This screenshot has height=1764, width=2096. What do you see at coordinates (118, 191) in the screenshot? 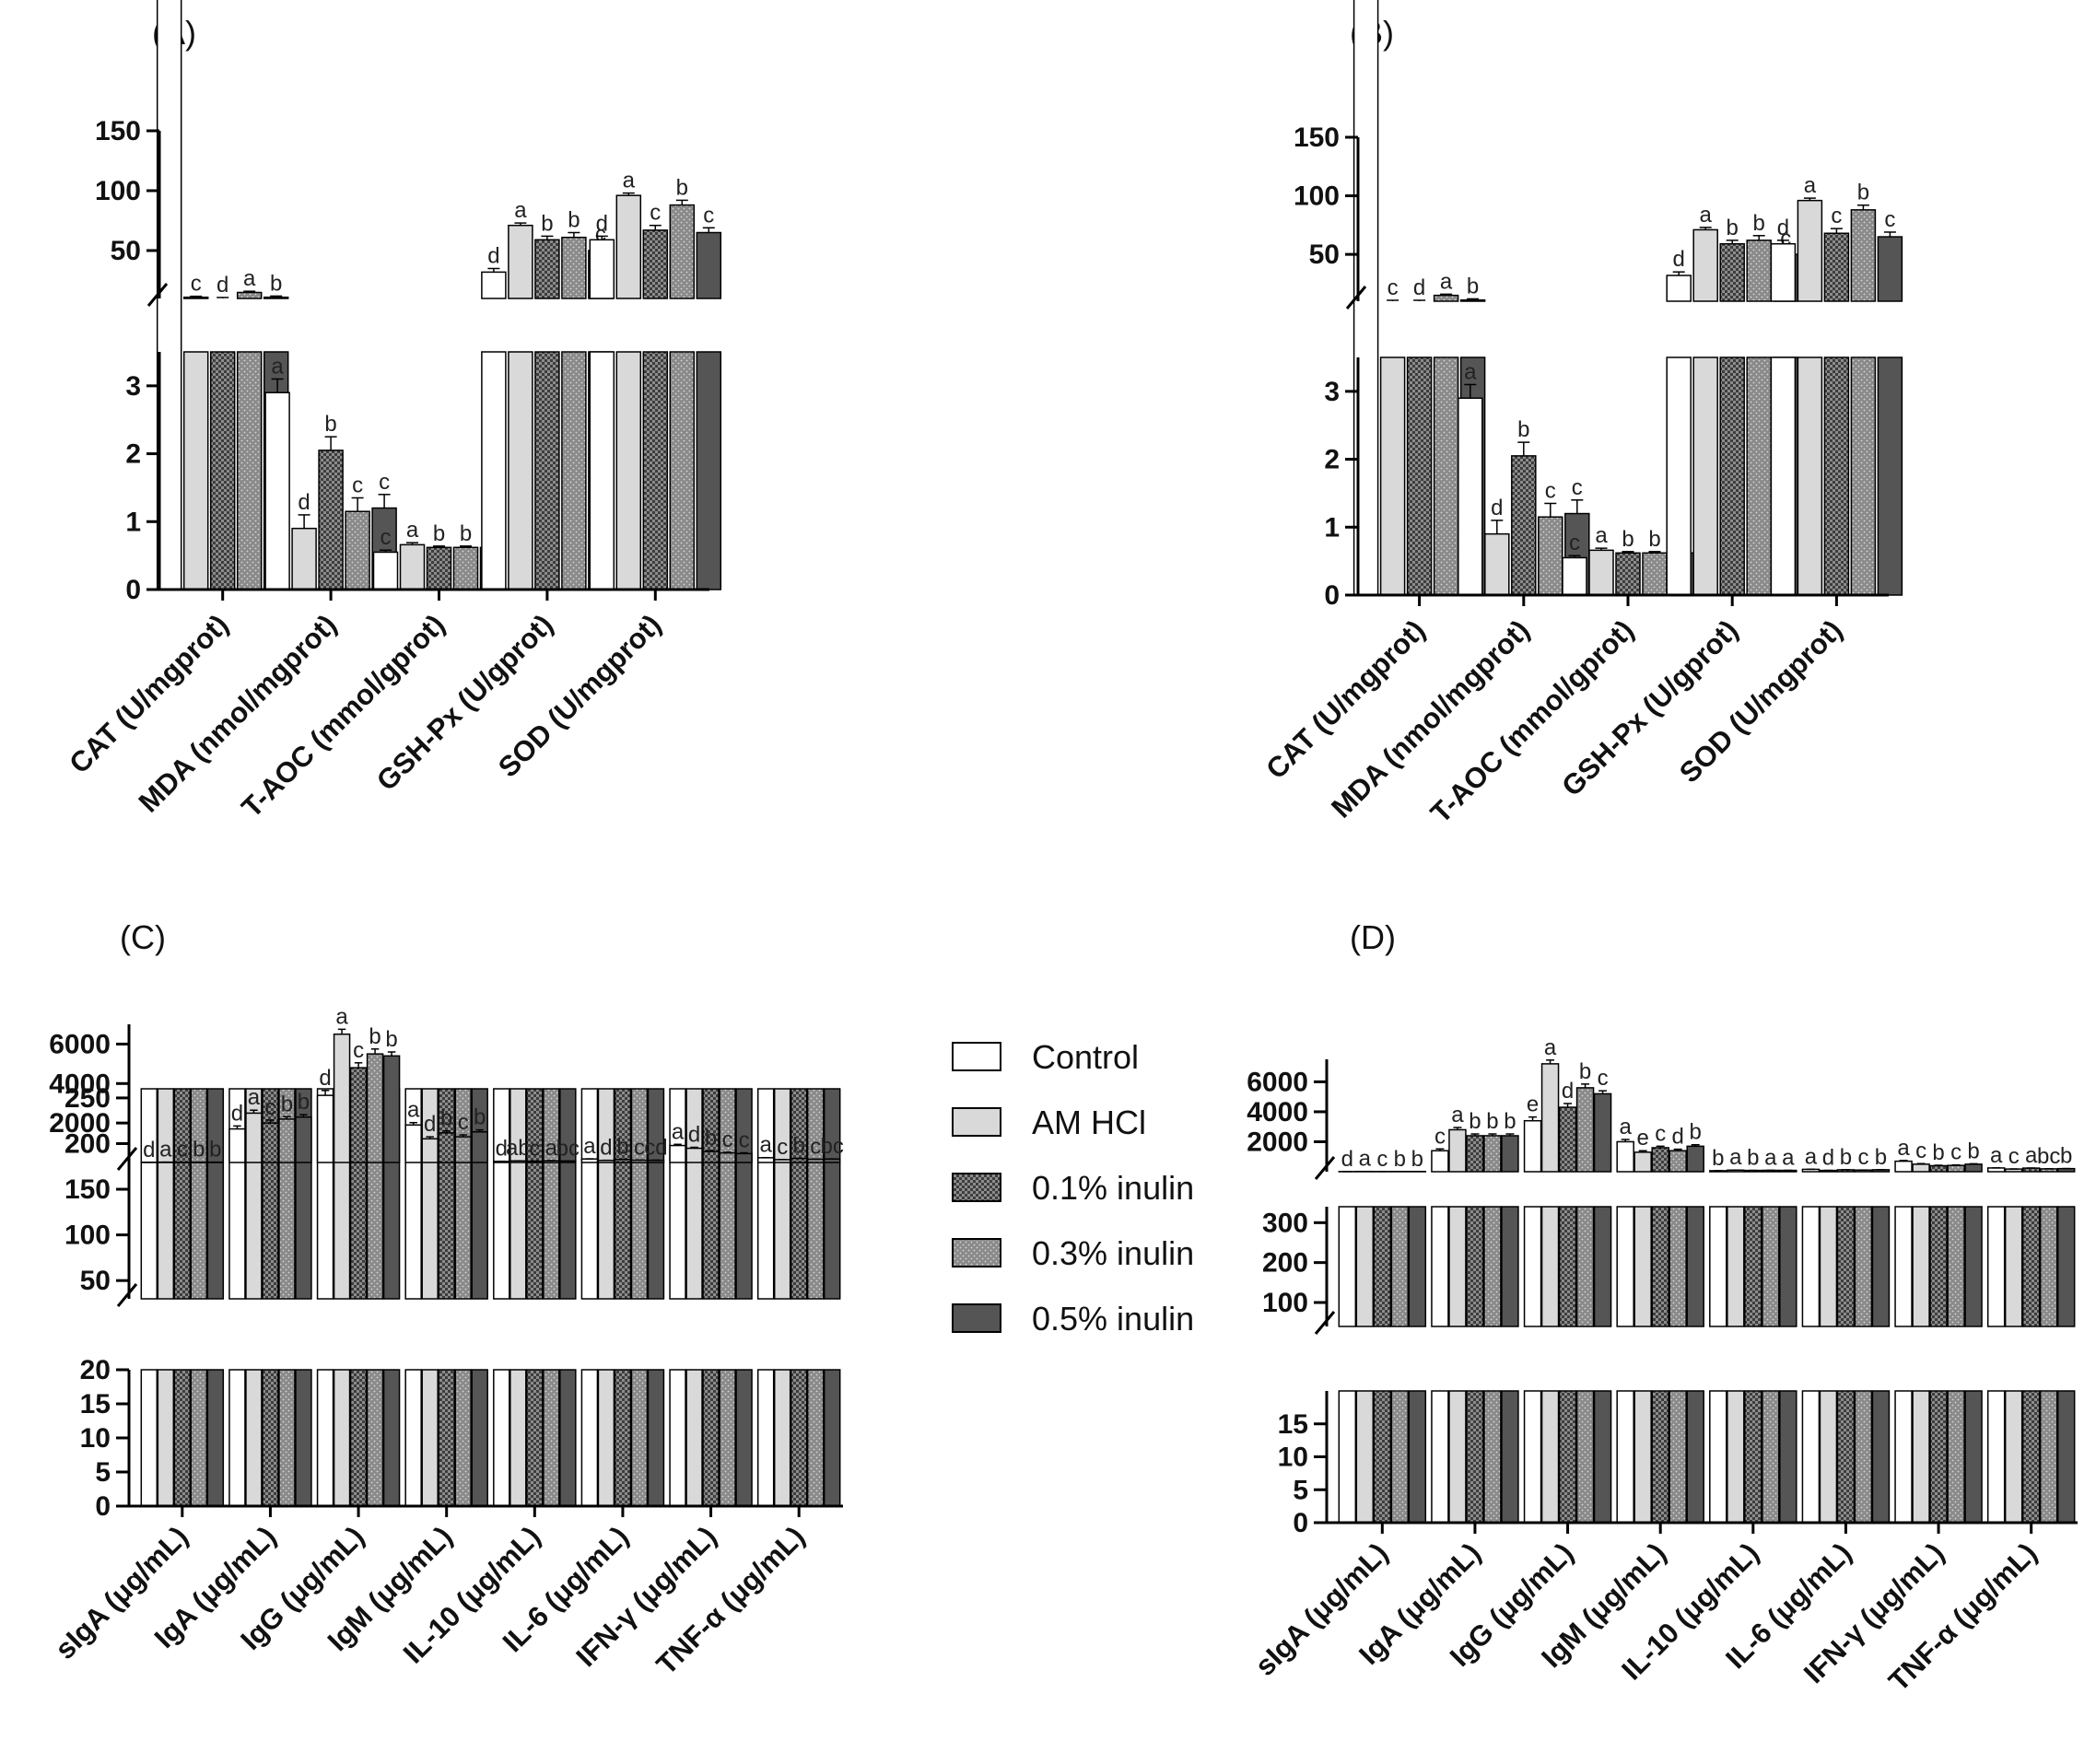
I see `y-tick-label: 100` at bounding box center [118, 191].